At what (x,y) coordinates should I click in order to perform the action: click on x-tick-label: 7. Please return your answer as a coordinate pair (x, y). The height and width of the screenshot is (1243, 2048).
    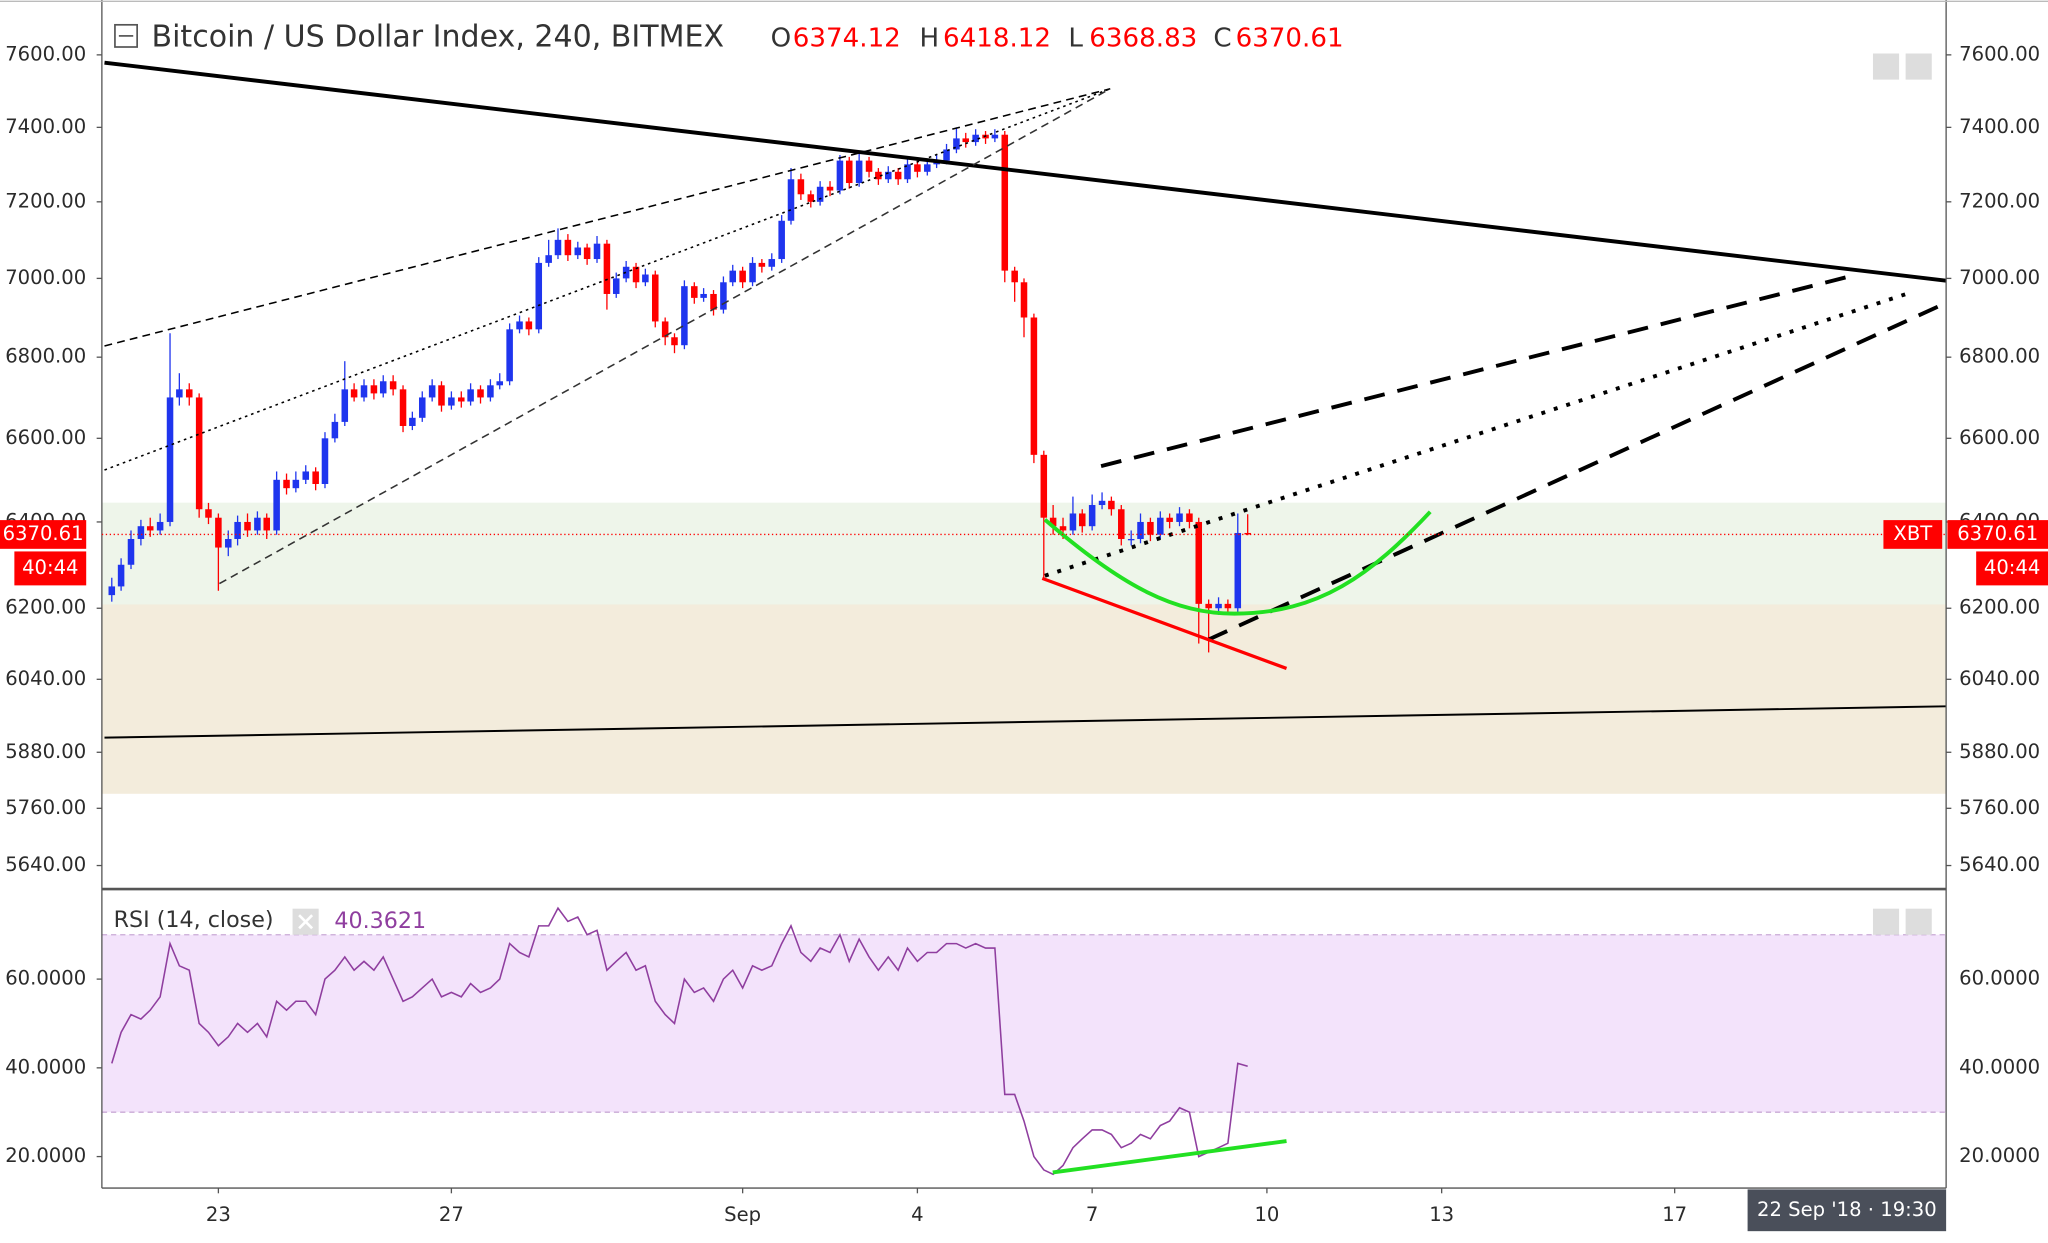
    Looking at the image, I should click on (1092, 1214).